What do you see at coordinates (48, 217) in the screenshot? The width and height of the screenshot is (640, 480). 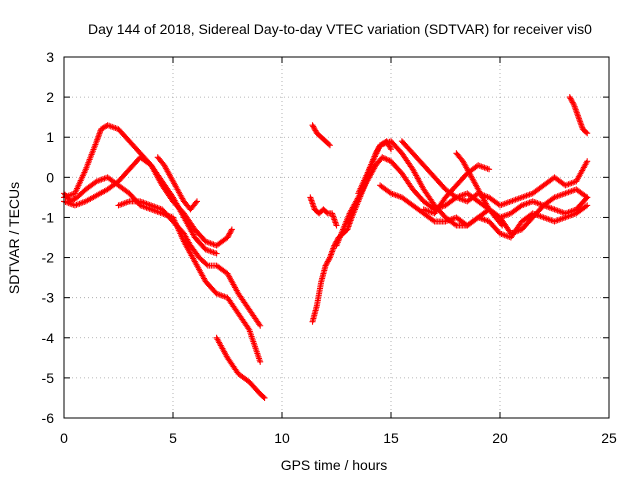 I see `y-tick-label: -1` at bounding box center [48, 217].